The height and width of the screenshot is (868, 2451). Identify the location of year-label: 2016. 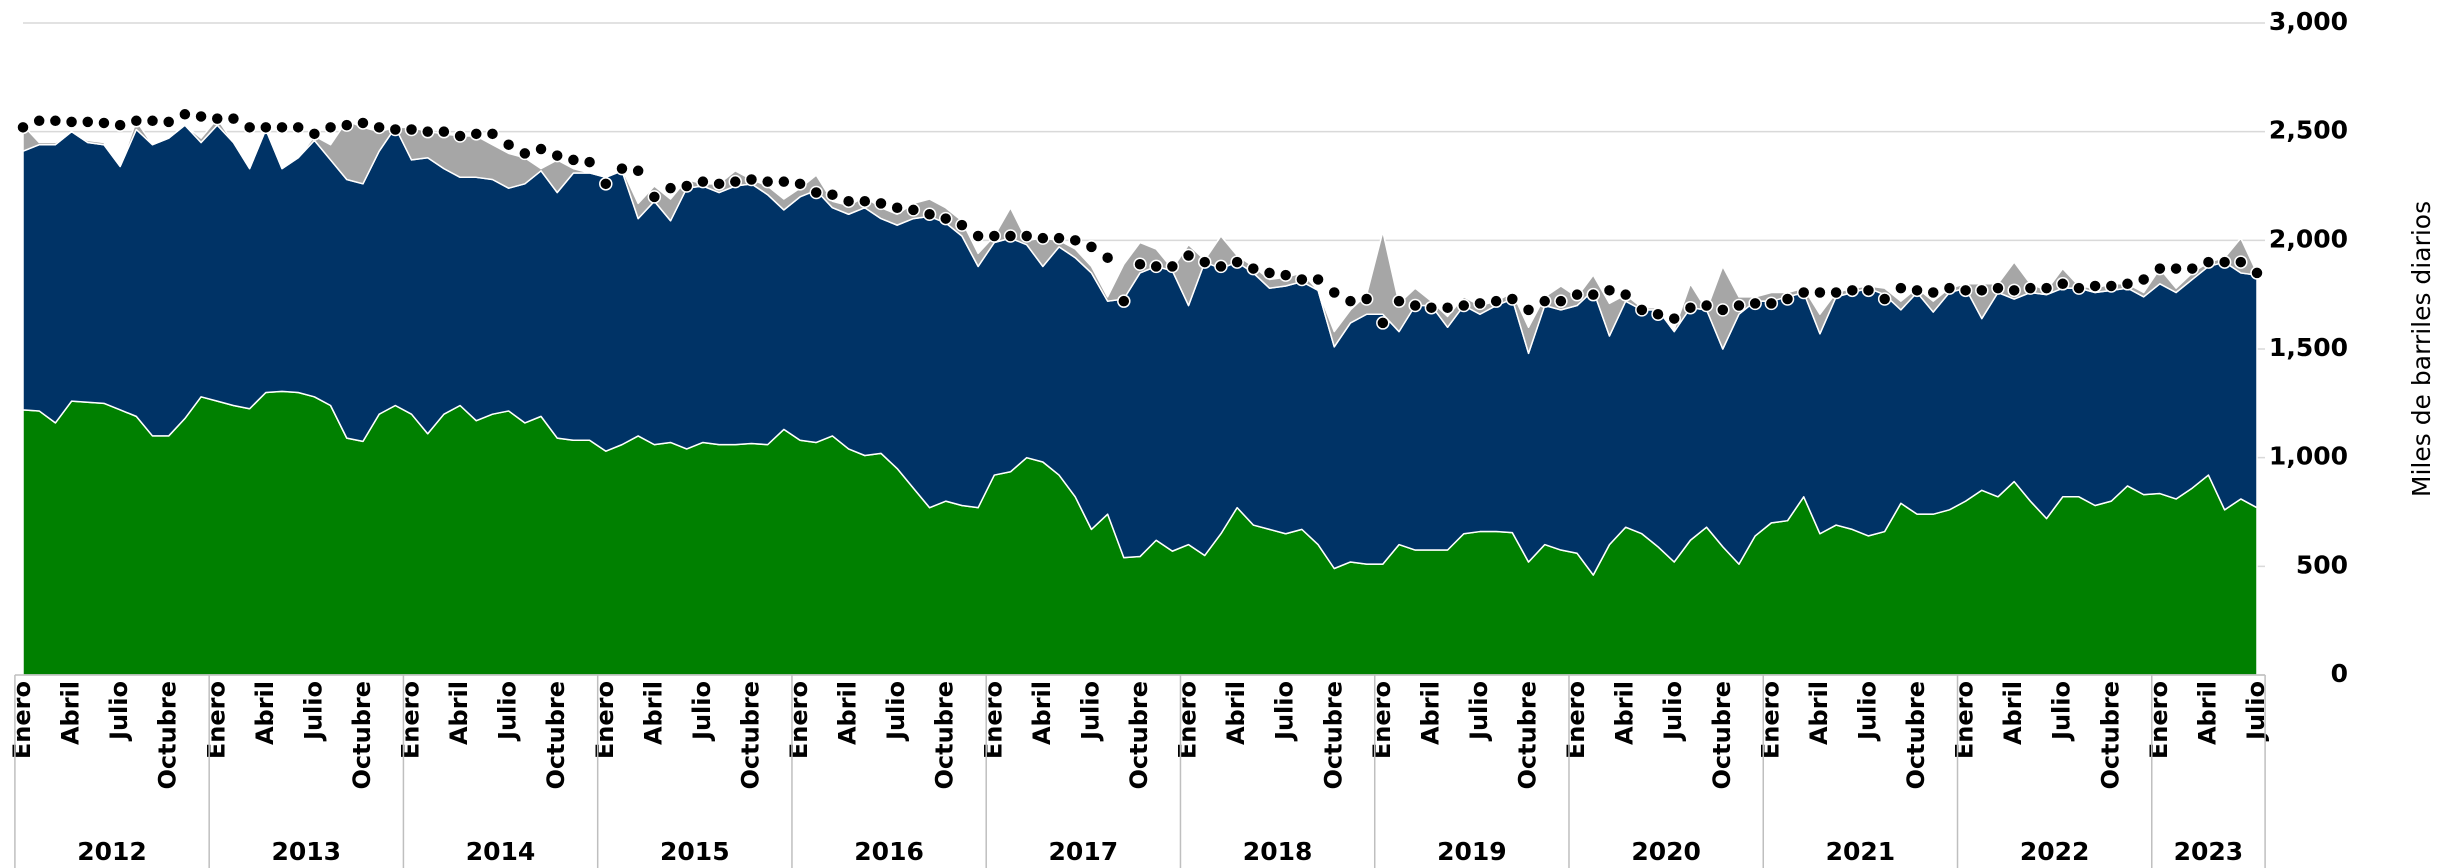
(889, 851).